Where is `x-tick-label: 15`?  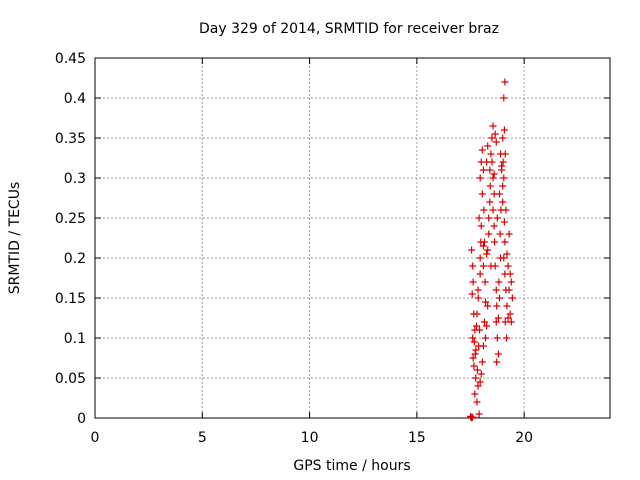
x-tick-label: 15 is located at coordinates (417, 438).